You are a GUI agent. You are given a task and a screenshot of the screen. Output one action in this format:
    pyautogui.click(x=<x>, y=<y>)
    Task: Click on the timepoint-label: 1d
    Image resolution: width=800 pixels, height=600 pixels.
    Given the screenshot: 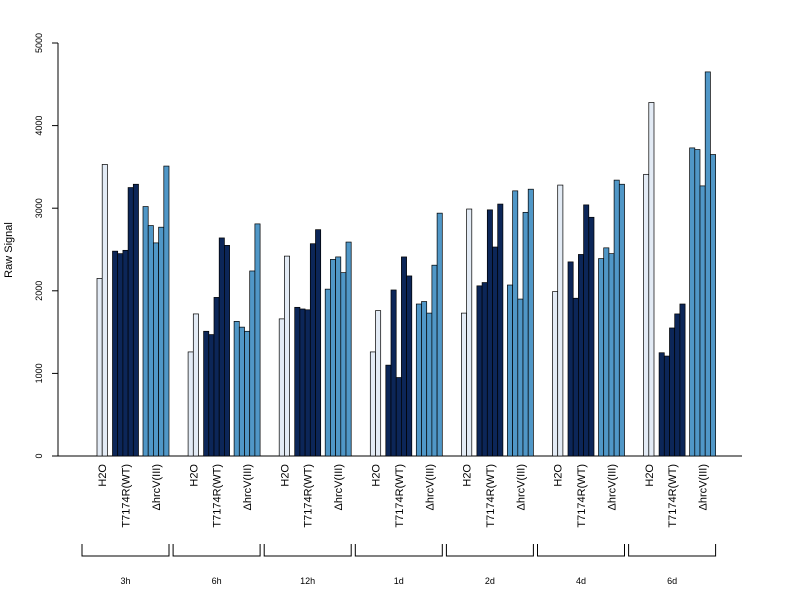 What is the action you would take?
    pyautogui.click(x=399, y=581)
    